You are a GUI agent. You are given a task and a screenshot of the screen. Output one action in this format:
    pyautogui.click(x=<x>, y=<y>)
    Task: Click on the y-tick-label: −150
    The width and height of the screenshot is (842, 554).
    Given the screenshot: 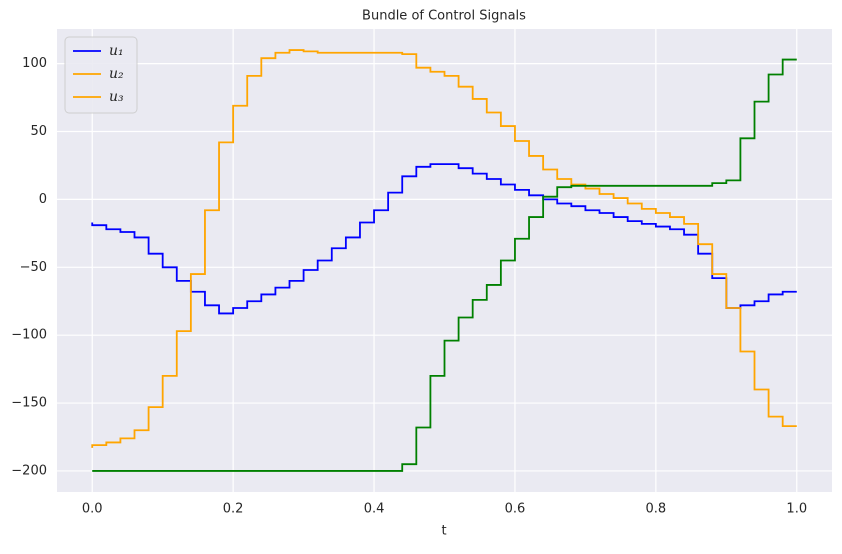 What is the action you would take?
    pyautogui.click(x=29, y=403)
    